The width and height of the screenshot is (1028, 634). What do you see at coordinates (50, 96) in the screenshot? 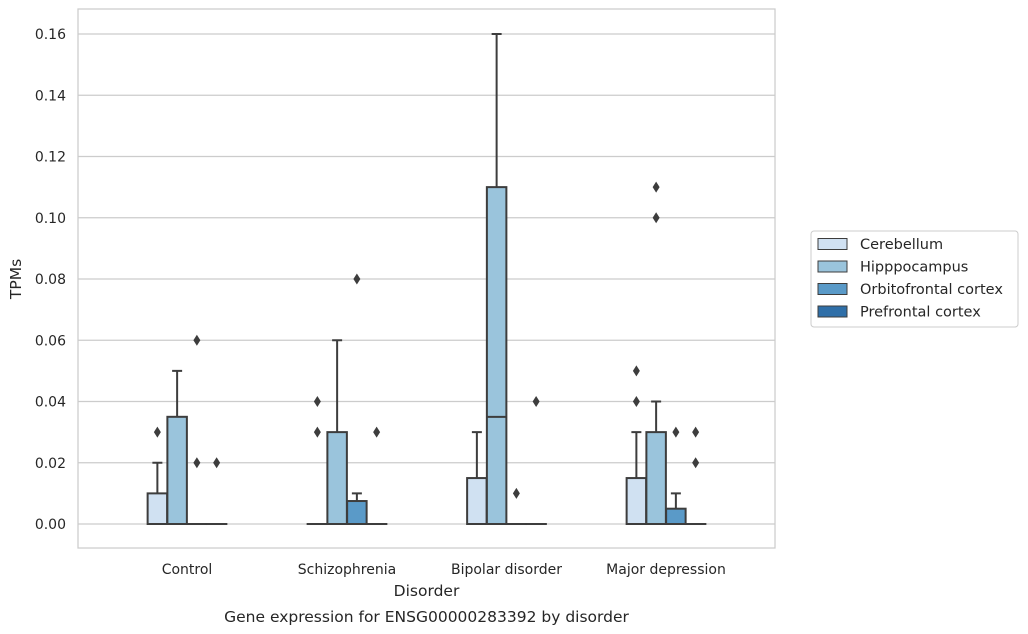
I see `y-tick-label: 0.14` at bounding box center [50, 96].